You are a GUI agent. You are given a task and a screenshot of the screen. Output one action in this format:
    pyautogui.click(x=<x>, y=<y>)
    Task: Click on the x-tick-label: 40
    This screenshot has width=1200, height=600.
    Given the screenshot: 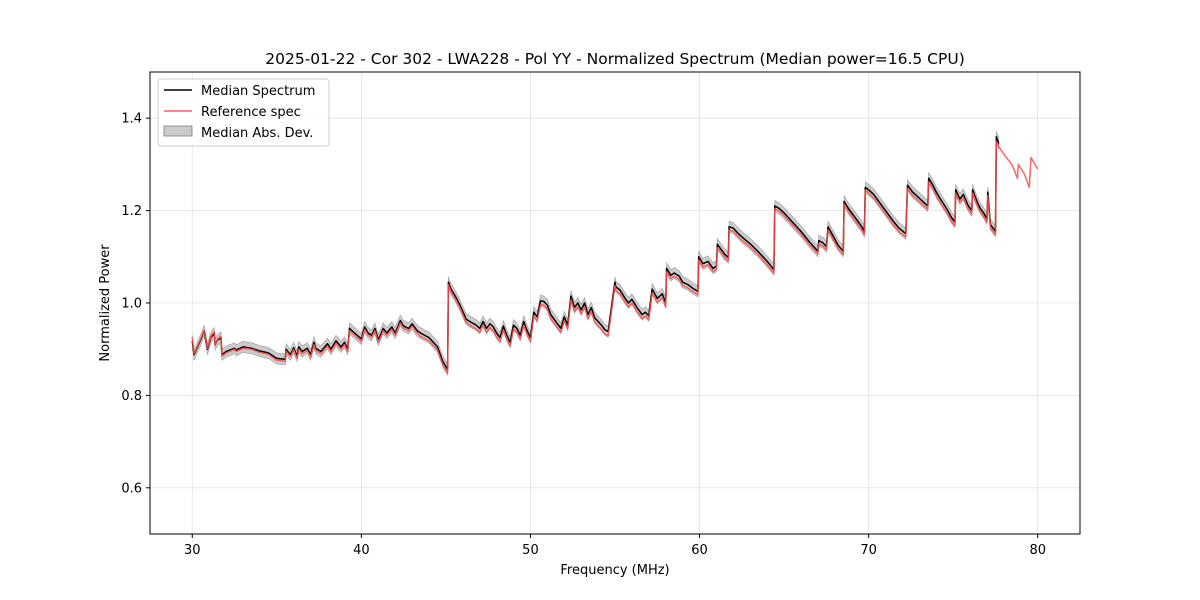 What is the action you would take?
    pyautogui.click(x=361, y=550)
    